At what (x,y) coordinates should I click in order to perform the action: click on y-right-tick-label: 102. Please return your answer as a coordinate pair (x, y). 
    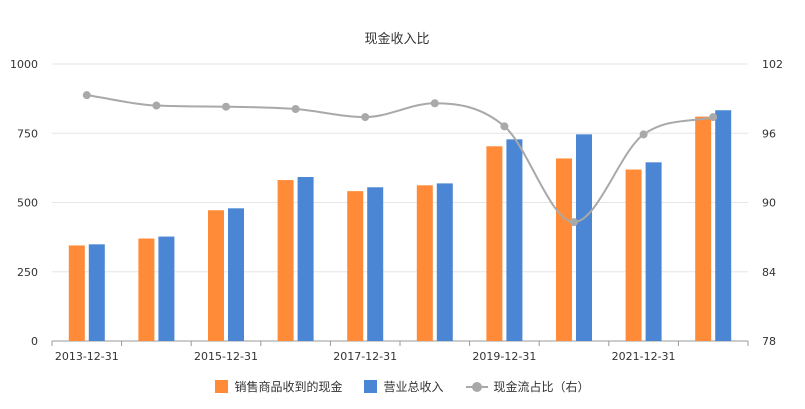
    Looking at the image, I should click on (772, 64).